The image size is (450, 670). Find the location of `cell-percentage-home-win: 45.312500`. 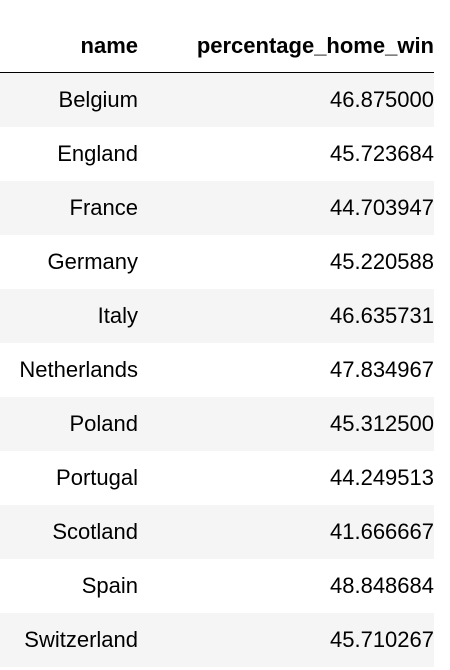

cell-percentage-home-win: 45.312500 is located at coordinates (299, 424).